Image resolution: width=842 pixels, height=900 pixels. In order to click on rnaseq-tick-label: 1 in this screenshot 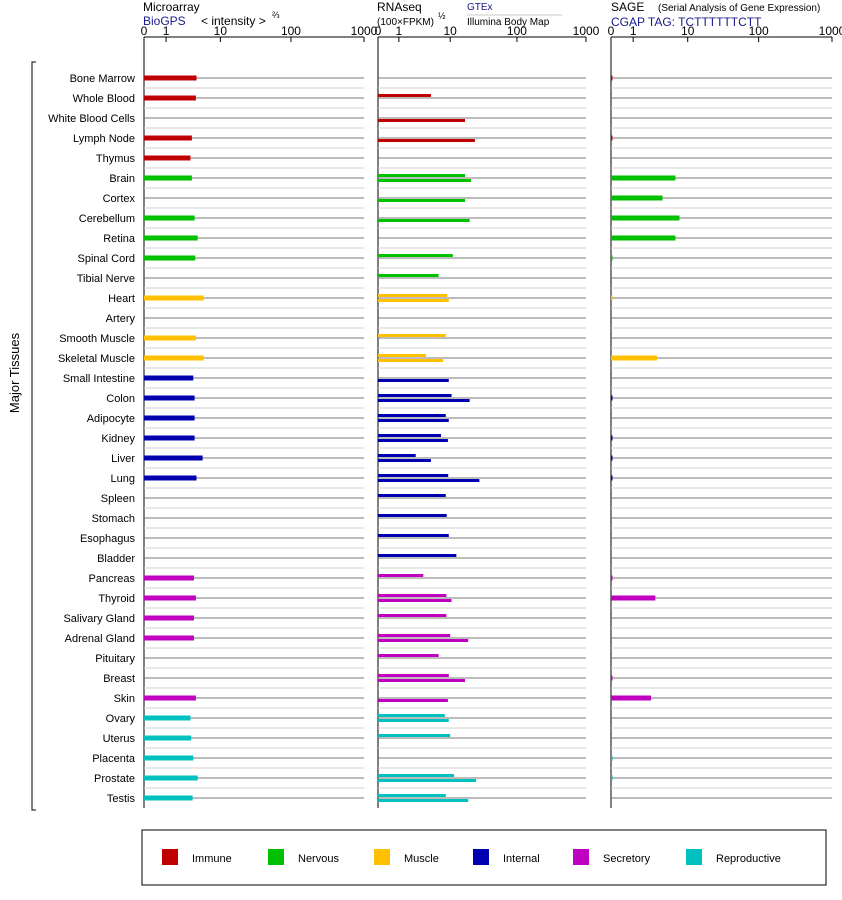, I will do `click(399, 31)`.